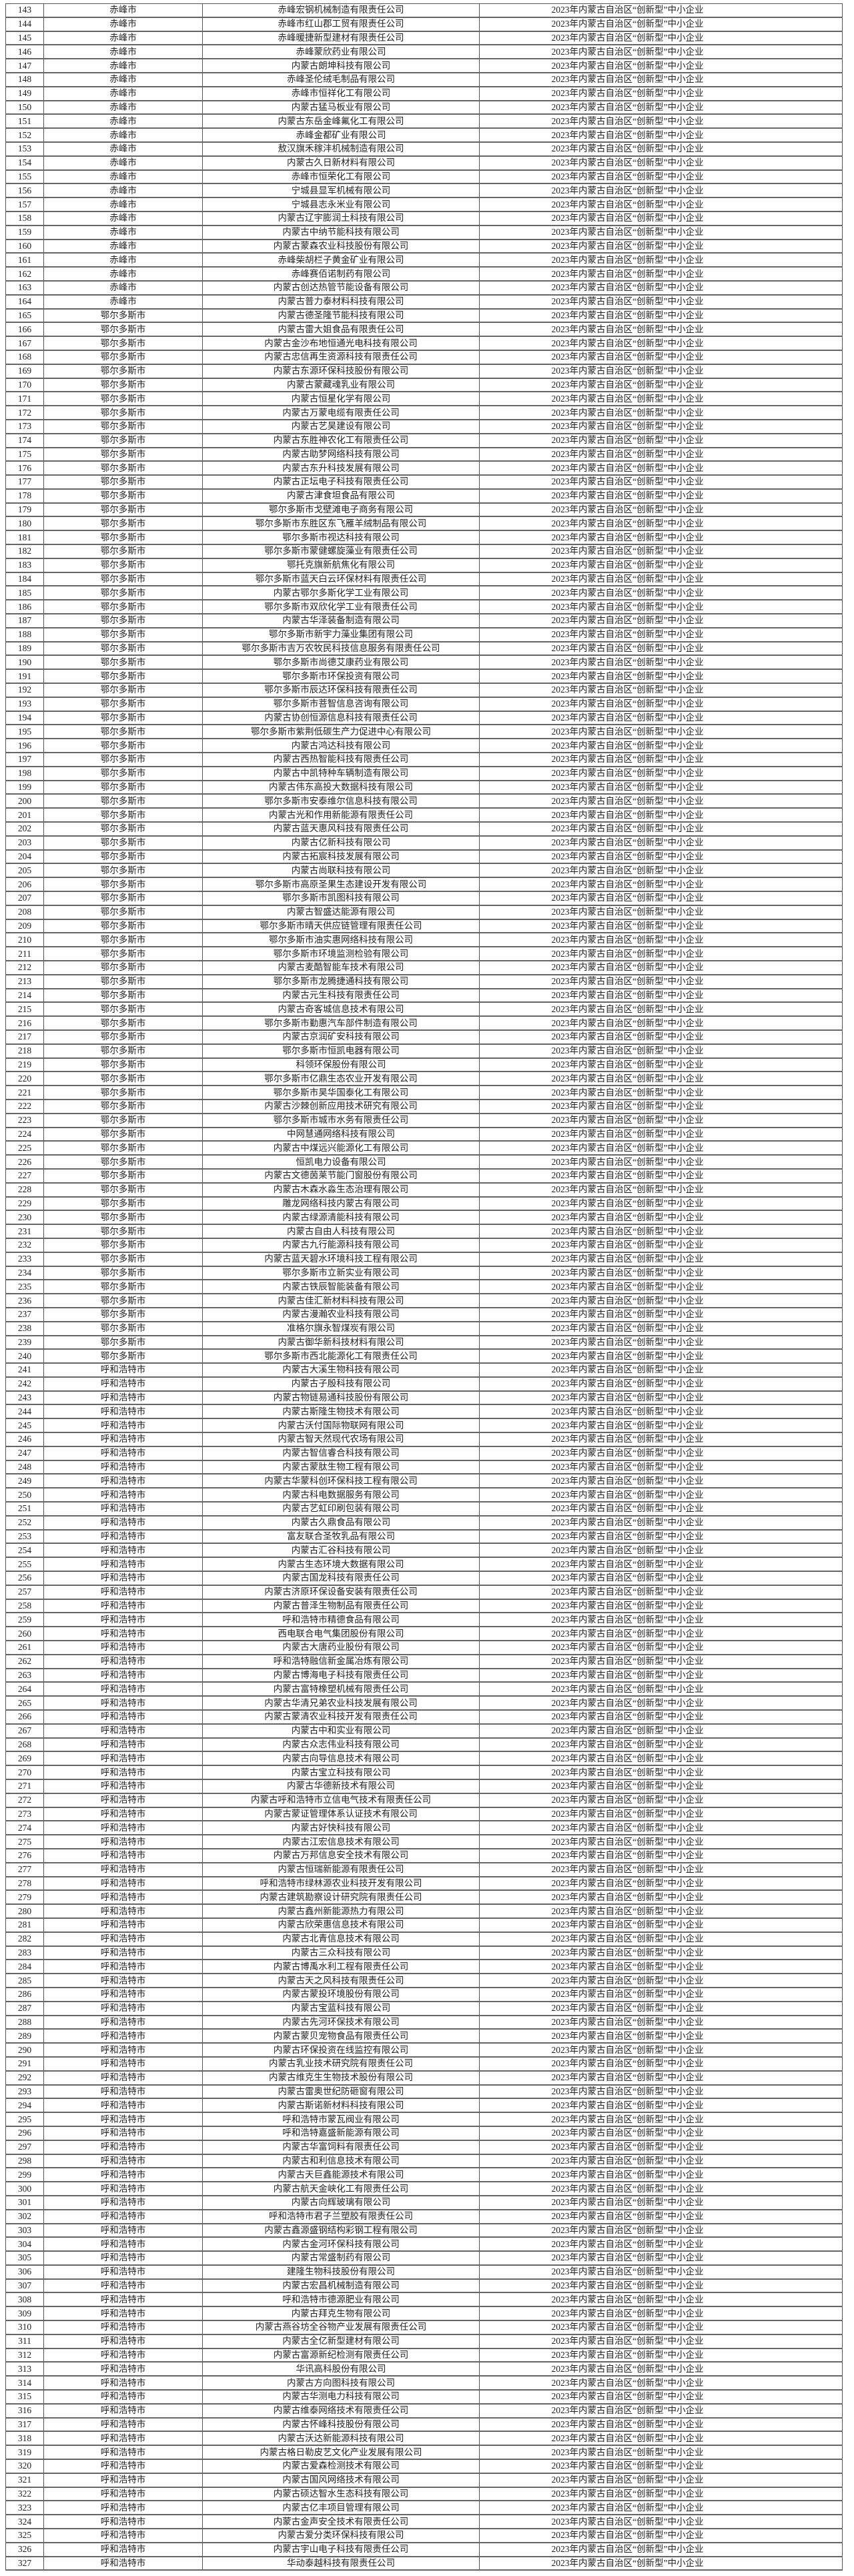  I want to click on company-name-cell: 鄂尔多斯市吉万农牧民科技信息服务有限责任公司, so click(341, 649).